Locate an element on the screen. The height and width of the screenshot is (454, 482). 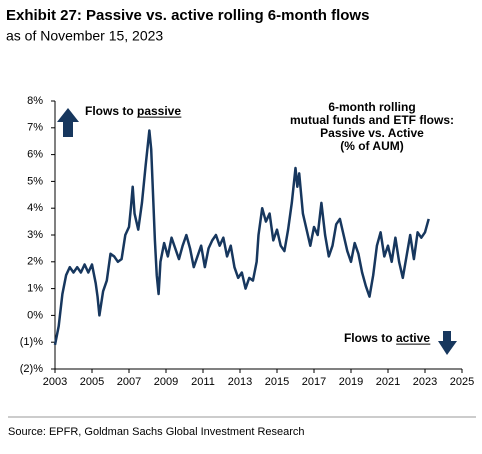
x-tick-label: 2015 is located at coordinates (277, 382).